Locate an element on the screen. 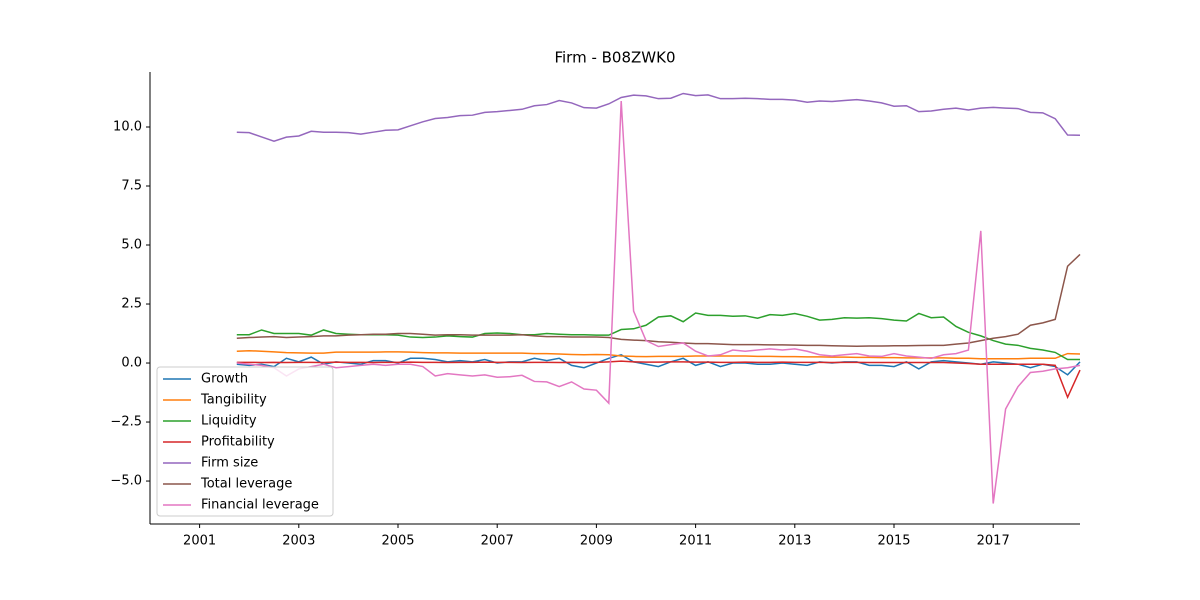  y-tick-label: −2.5 is located at coordinates (126, 422).